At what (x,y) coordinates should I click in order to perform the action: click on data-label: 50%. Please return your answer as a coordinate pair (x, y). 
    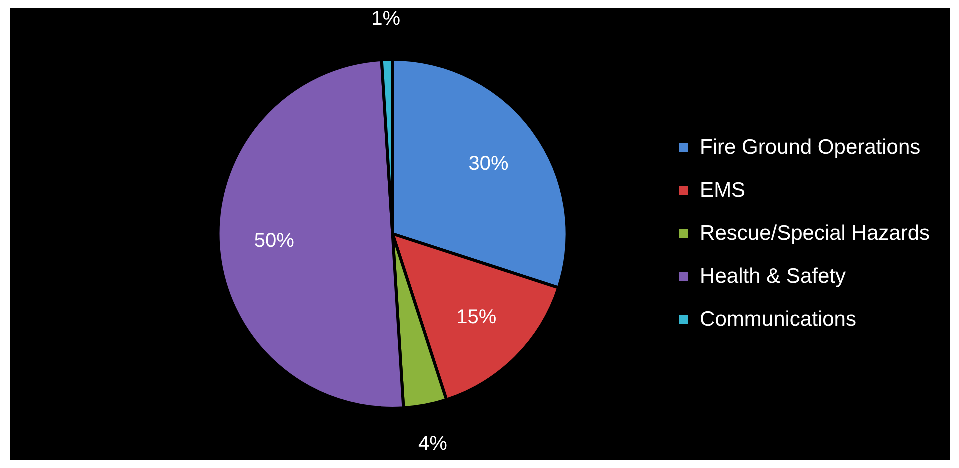
    Looking at the image, I should click on (274, 241).